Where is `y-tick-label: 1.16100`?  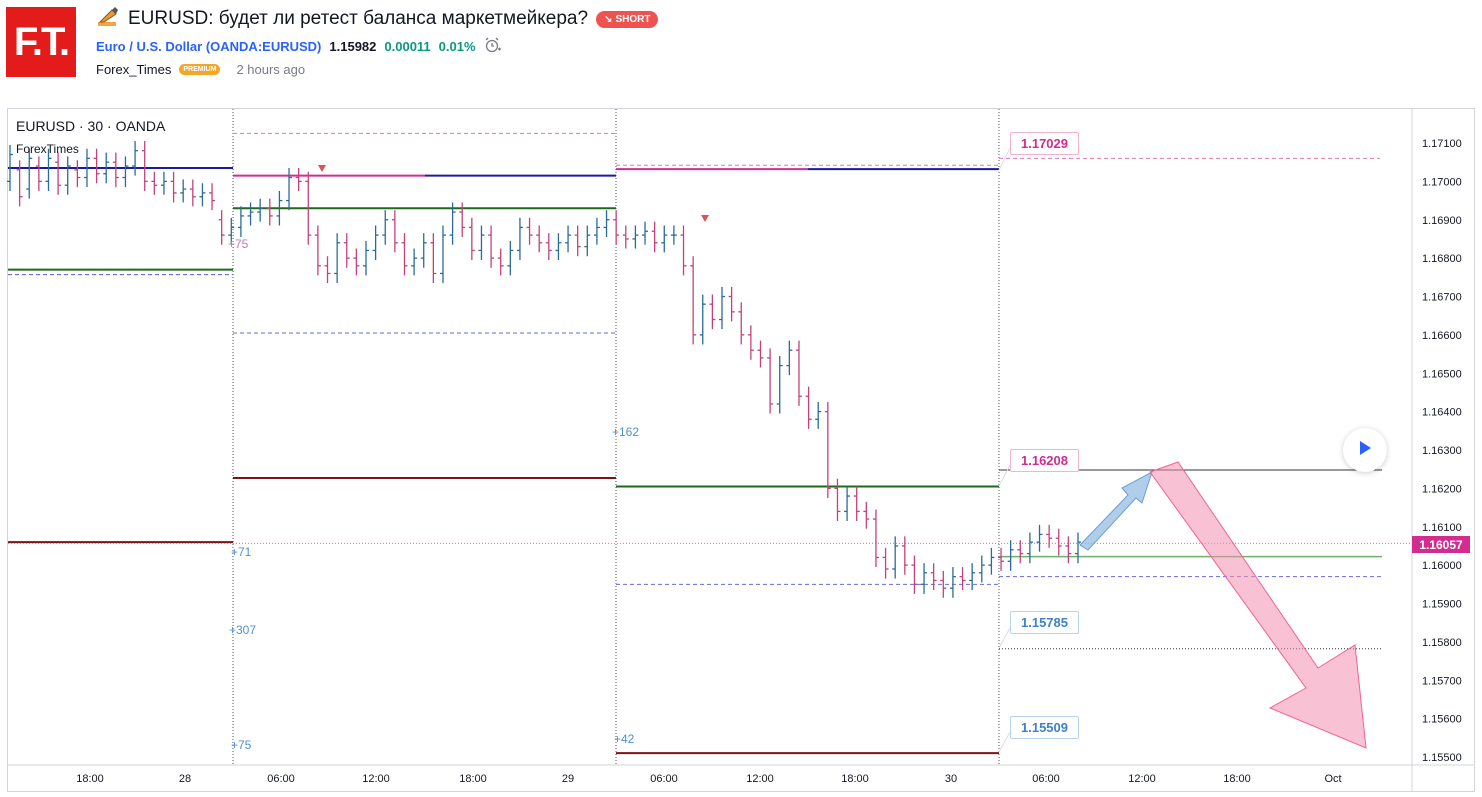 y-tick-label: 1.16100 is located at coordinates (1442, 528).